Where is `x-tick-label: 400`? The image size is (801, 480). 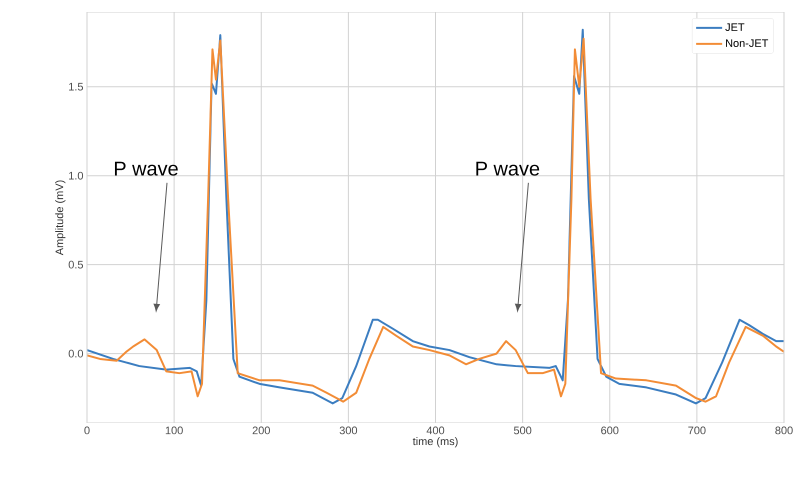
x-tick-label: 400 is located at coordinates (435, 430).